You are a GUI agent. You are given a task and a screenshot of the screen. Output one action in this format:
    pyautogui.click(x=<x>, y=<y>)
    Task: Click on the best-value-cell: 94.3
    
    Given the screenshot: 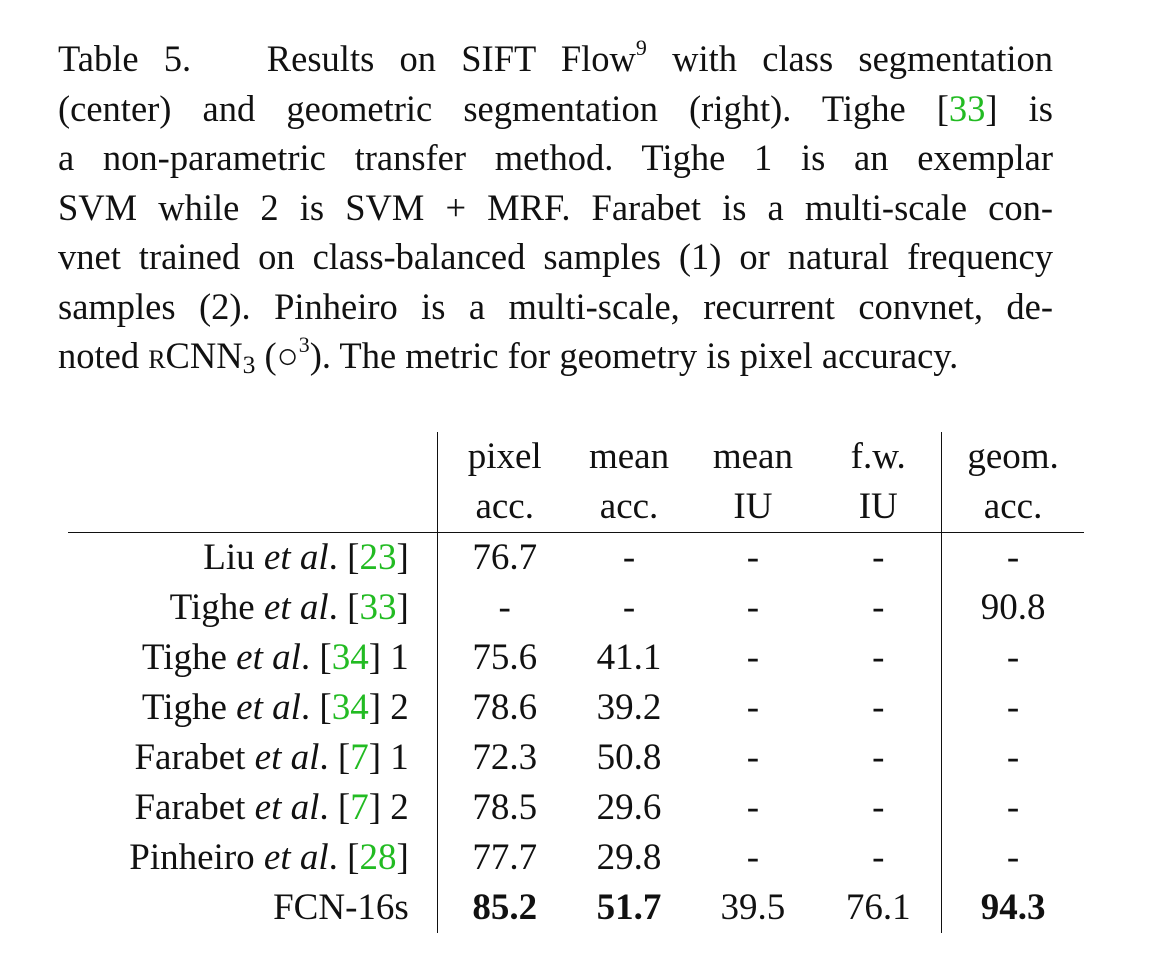 What is the action you would take?
    pyautogui.click(x=1012, y=908)
    